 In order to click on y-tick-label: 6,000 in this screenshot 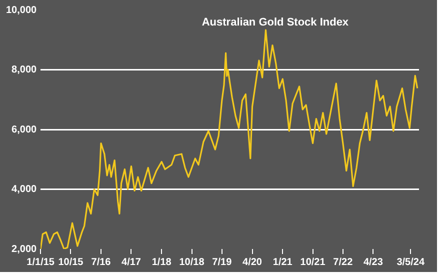, I will do `click(25, 130)`.